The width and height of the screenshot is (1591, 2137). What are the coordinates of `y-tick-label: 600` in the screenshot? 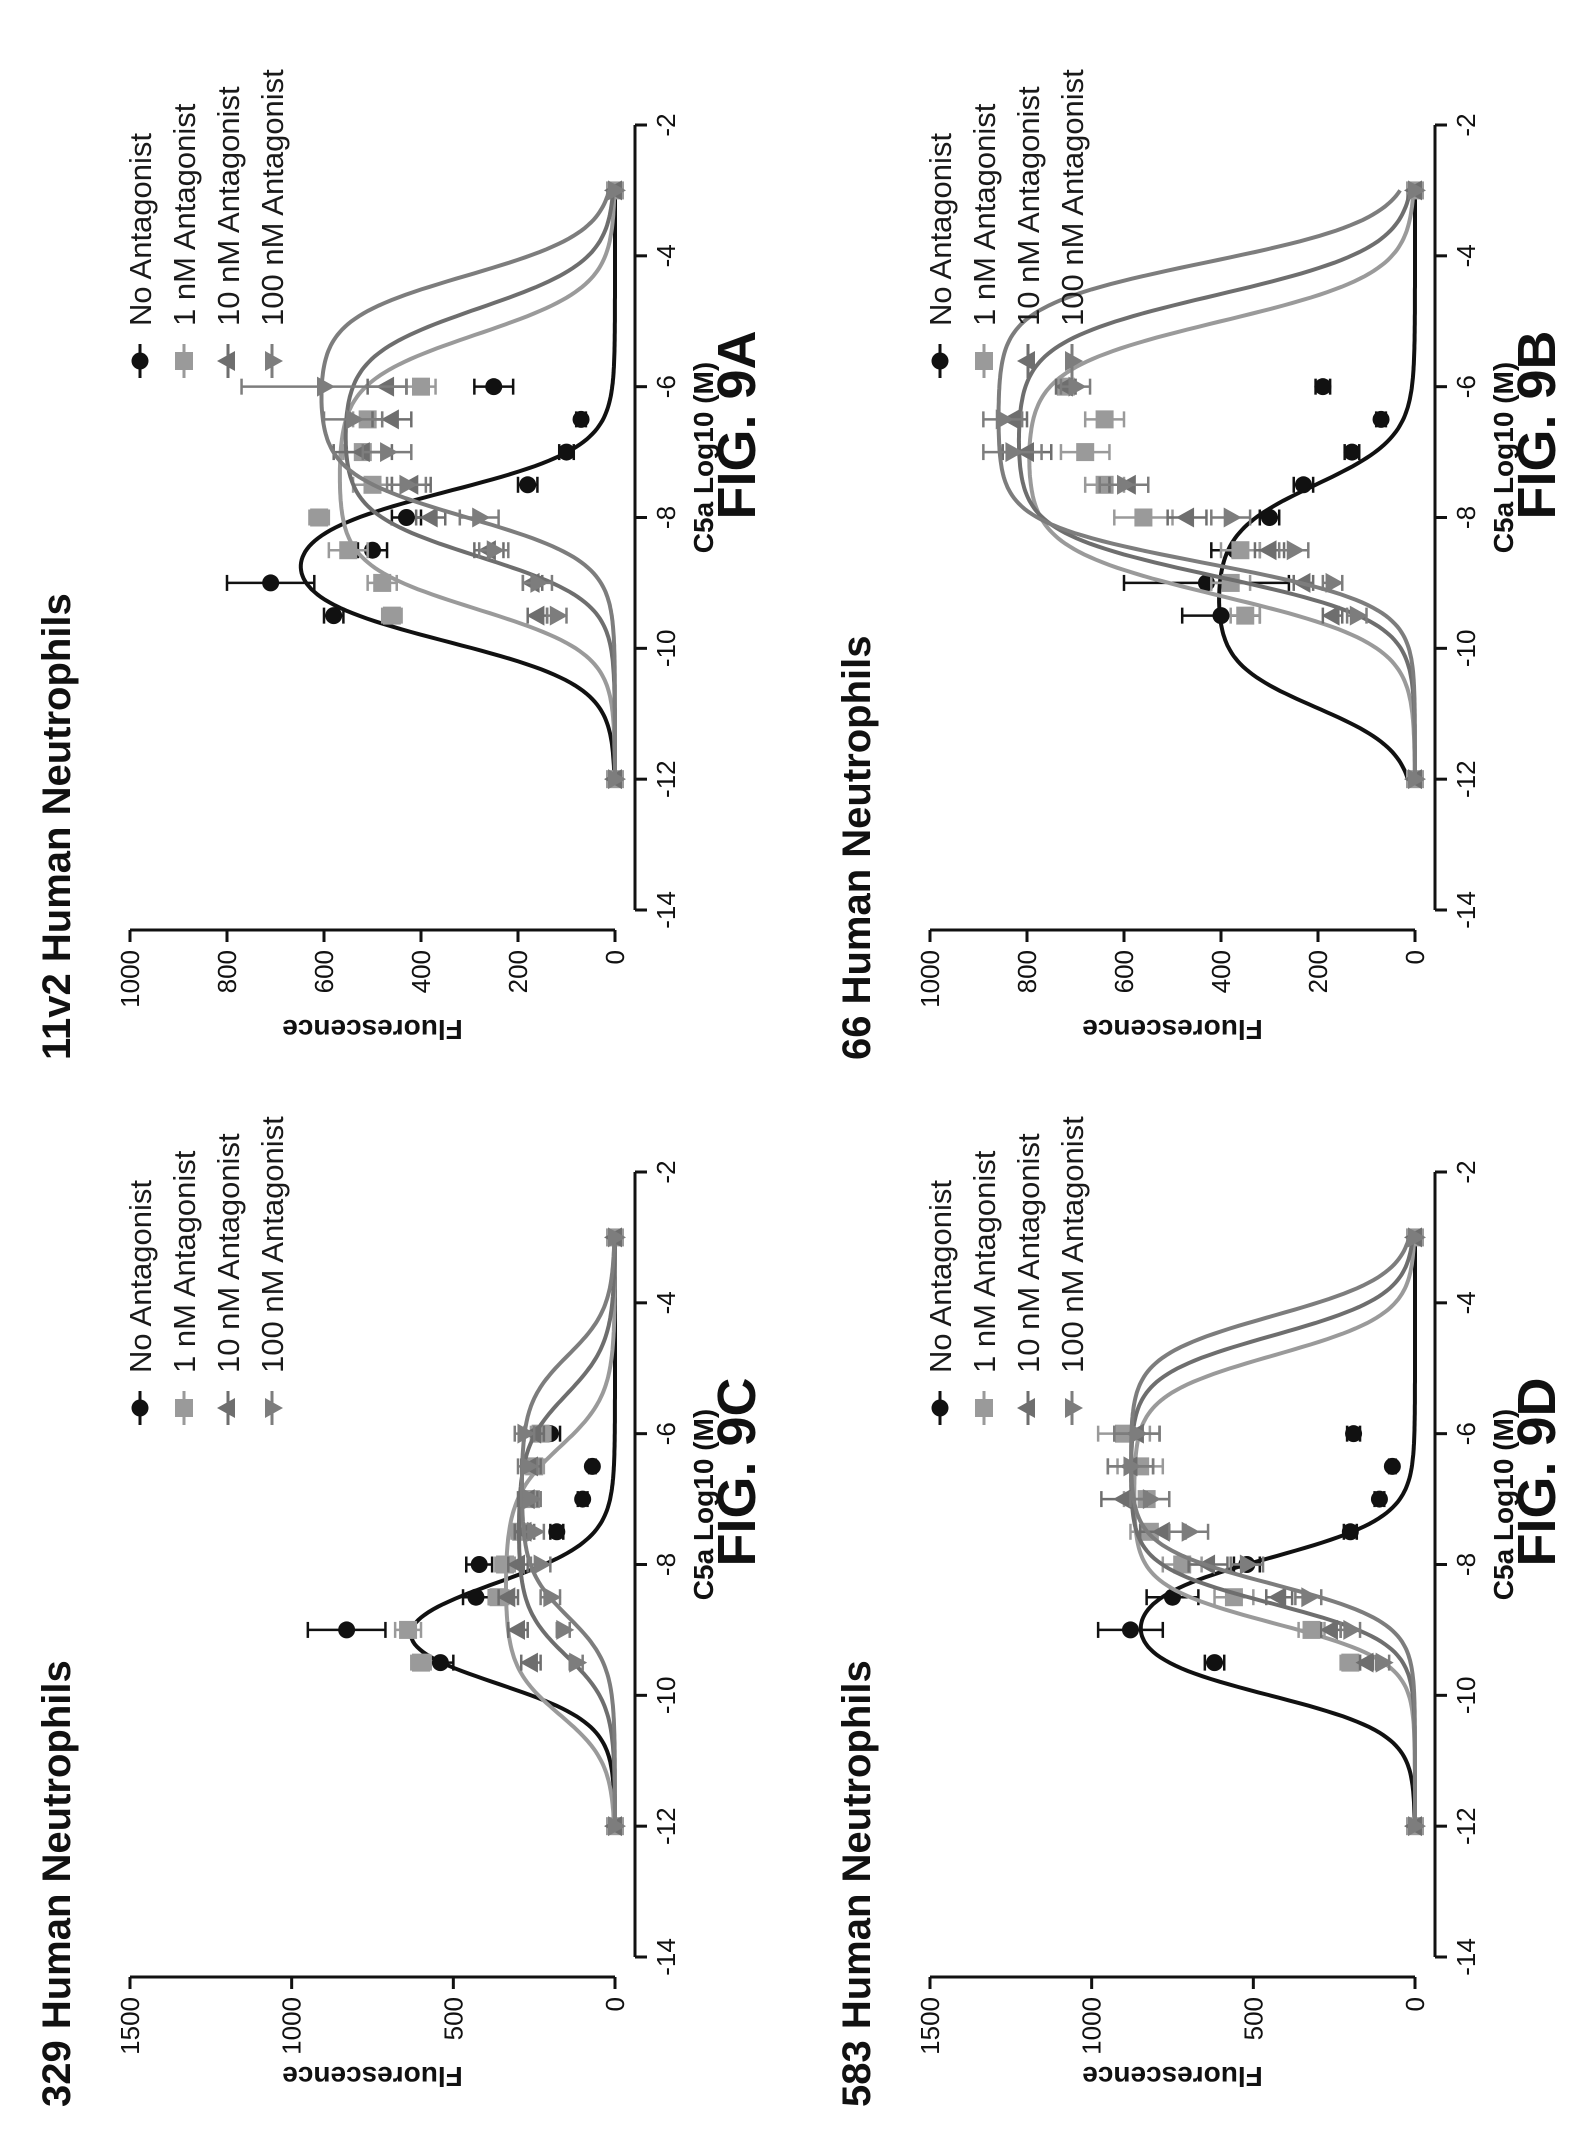 It's located at (324, 971).